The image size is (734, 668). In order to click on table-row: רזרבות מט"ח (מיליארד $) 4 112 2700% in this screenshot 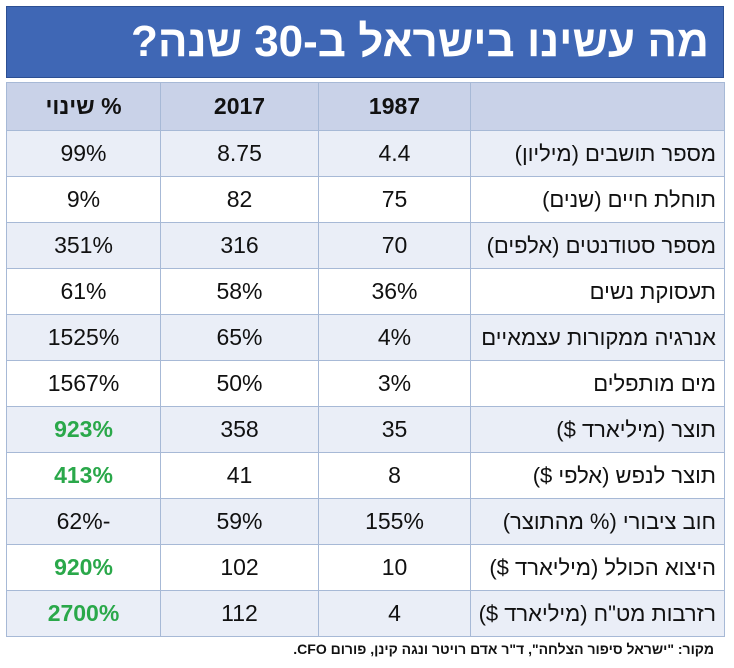, I will do `click(365, 613)`.